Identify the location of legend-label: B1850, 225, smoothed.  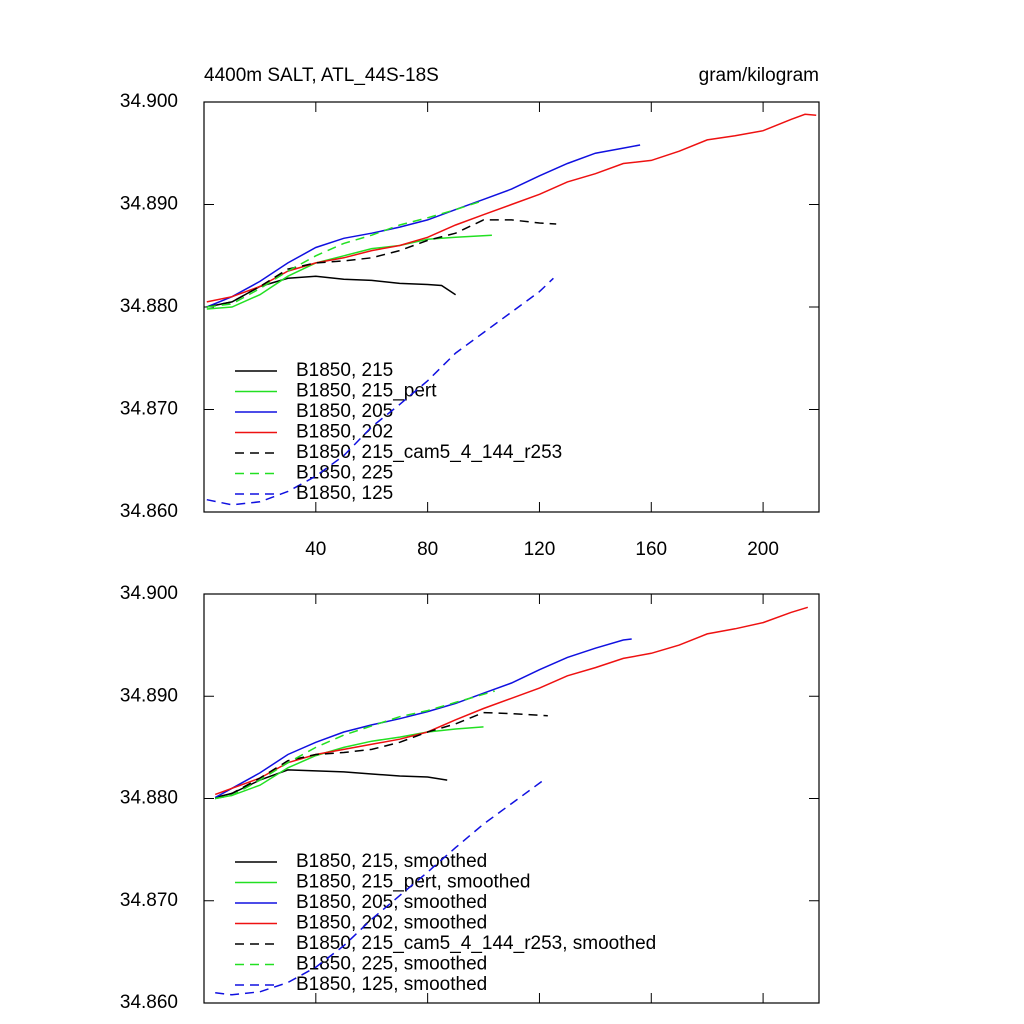
(391, 964).